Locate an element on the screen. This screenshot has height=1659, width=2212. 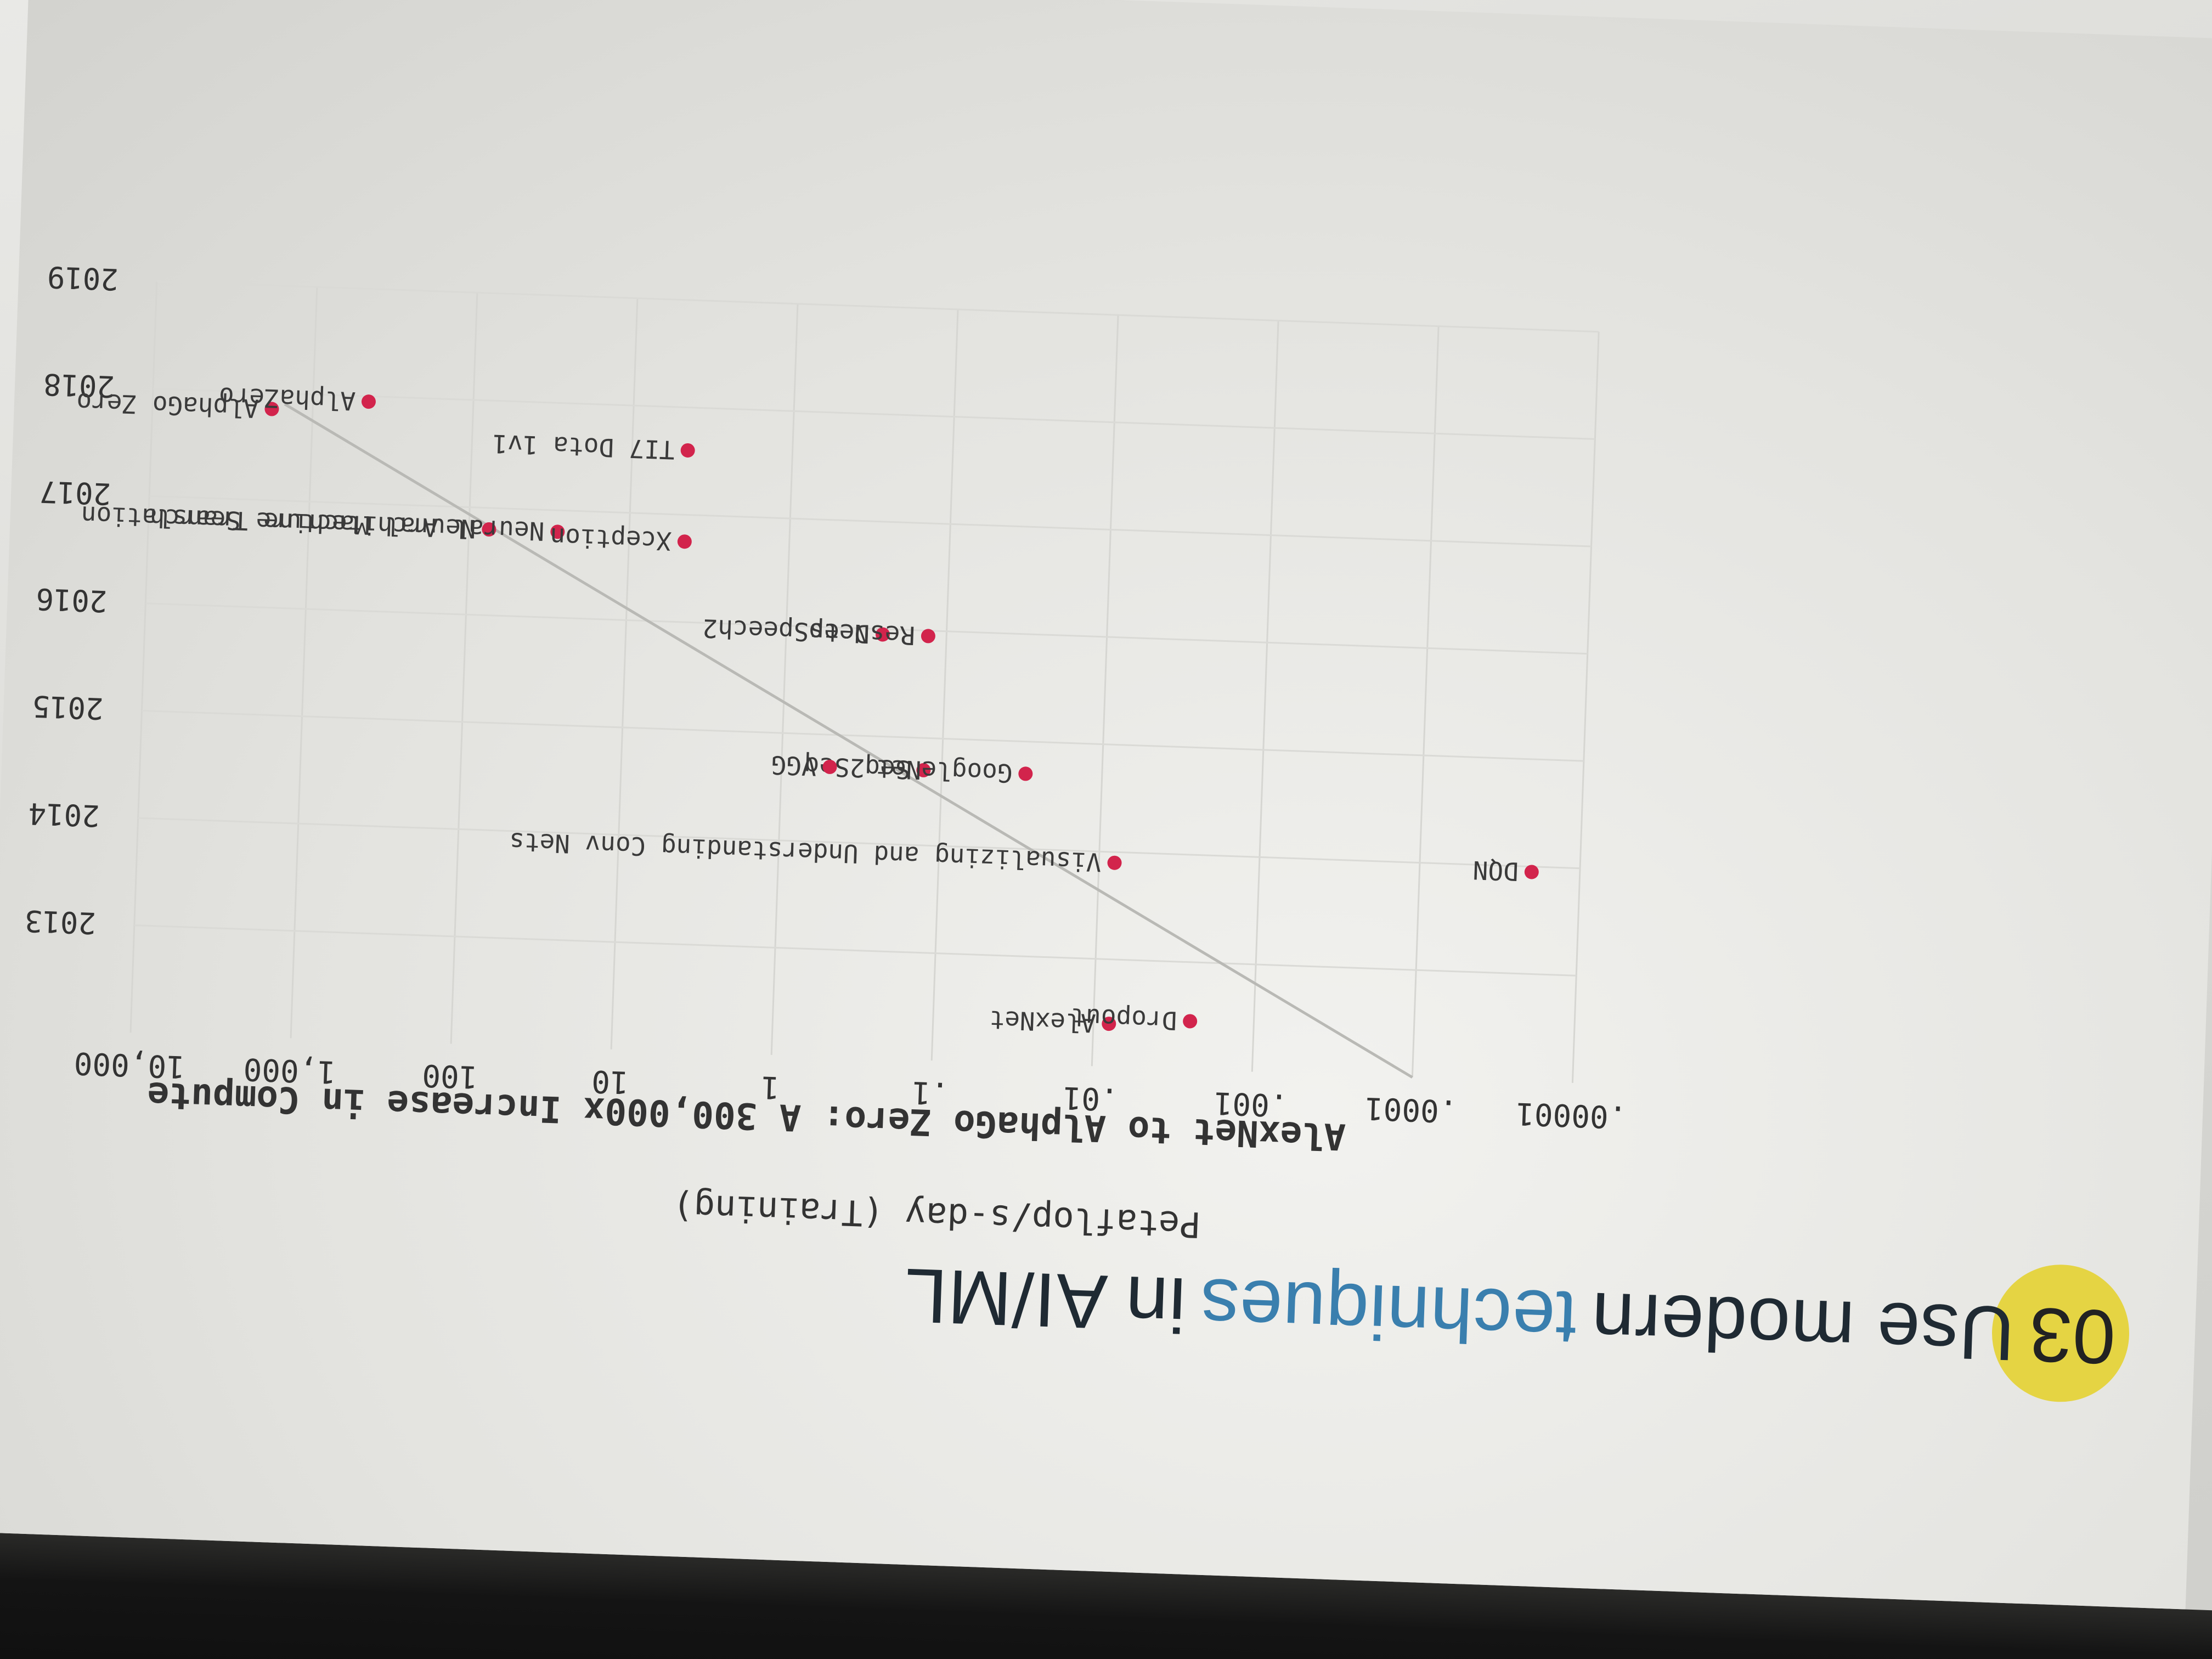
data-point-label: DQN is located at coordinates (1496, 871).